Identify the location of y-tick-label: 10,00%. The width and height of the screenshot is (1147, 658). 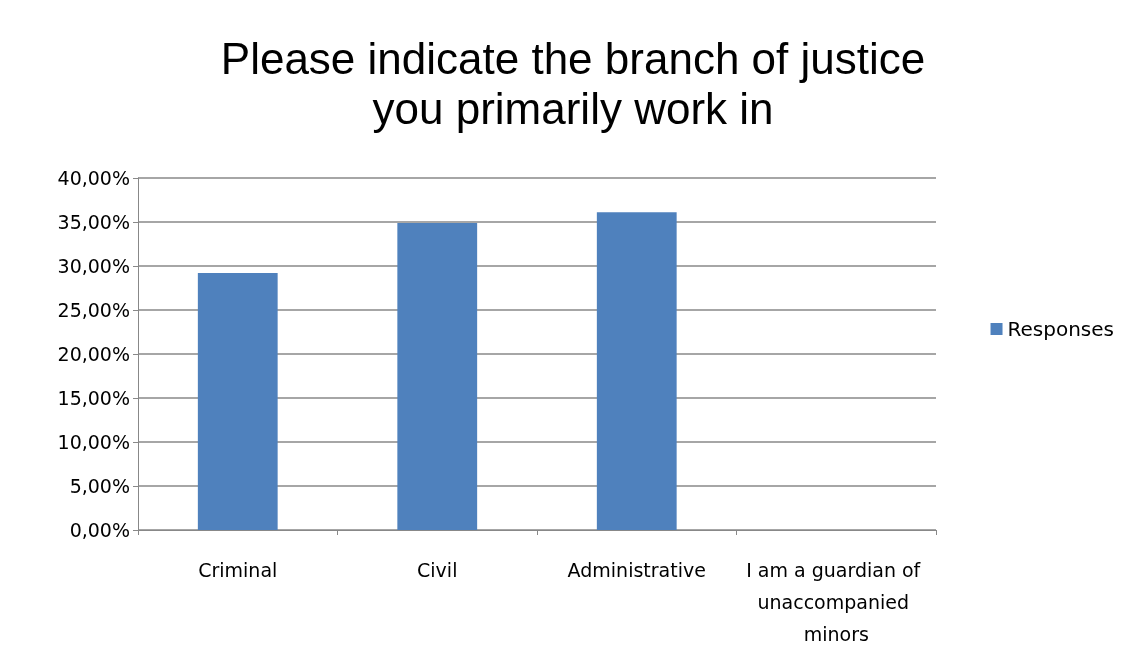
(93, 442).